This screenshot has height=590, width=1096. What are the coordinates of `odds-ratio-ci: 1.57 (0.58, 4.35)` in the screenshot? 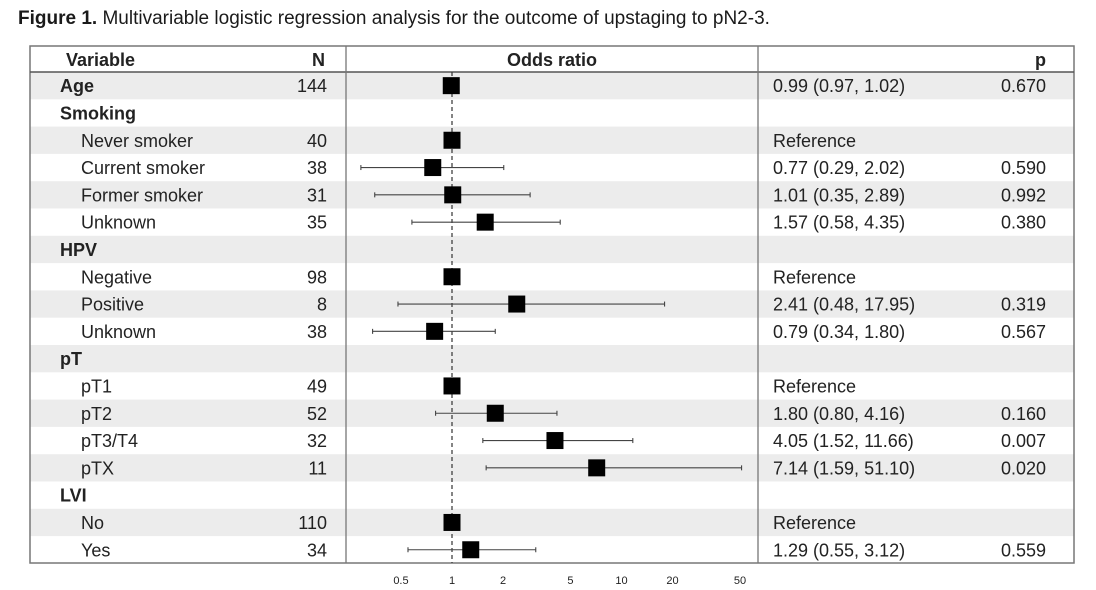 It's located at (839, 223).